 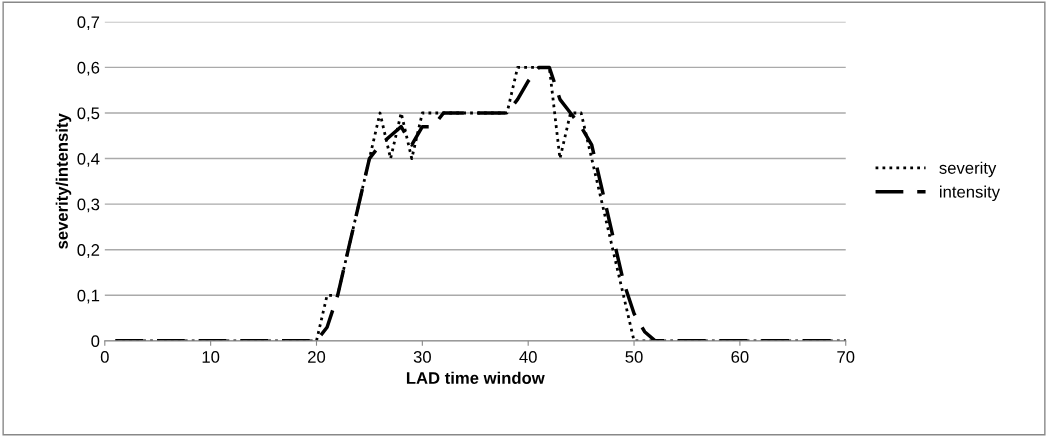 I want to click on x-axis-title: LAD time window, so click(x=475, y=377).